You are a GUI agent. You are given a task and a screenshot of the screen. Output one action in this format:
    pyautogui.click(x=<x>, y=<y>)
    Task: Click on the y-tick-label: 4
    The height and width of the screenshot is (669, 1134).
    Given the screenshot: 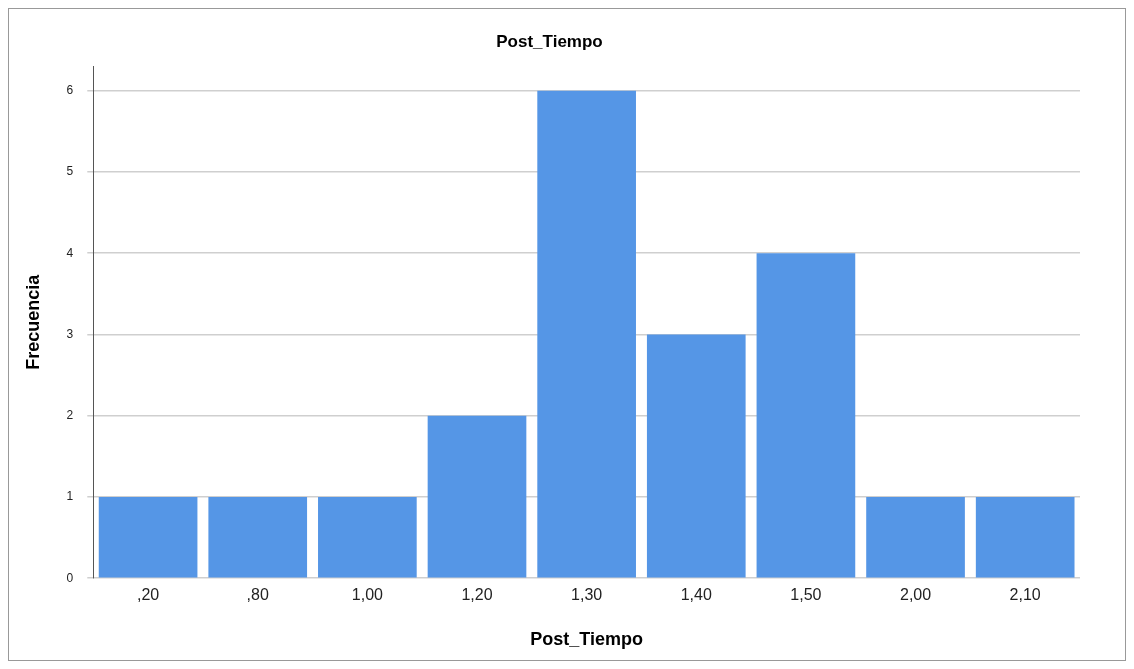 What is the action you would take?
    pyautogui.click(x=70, y=252)
    